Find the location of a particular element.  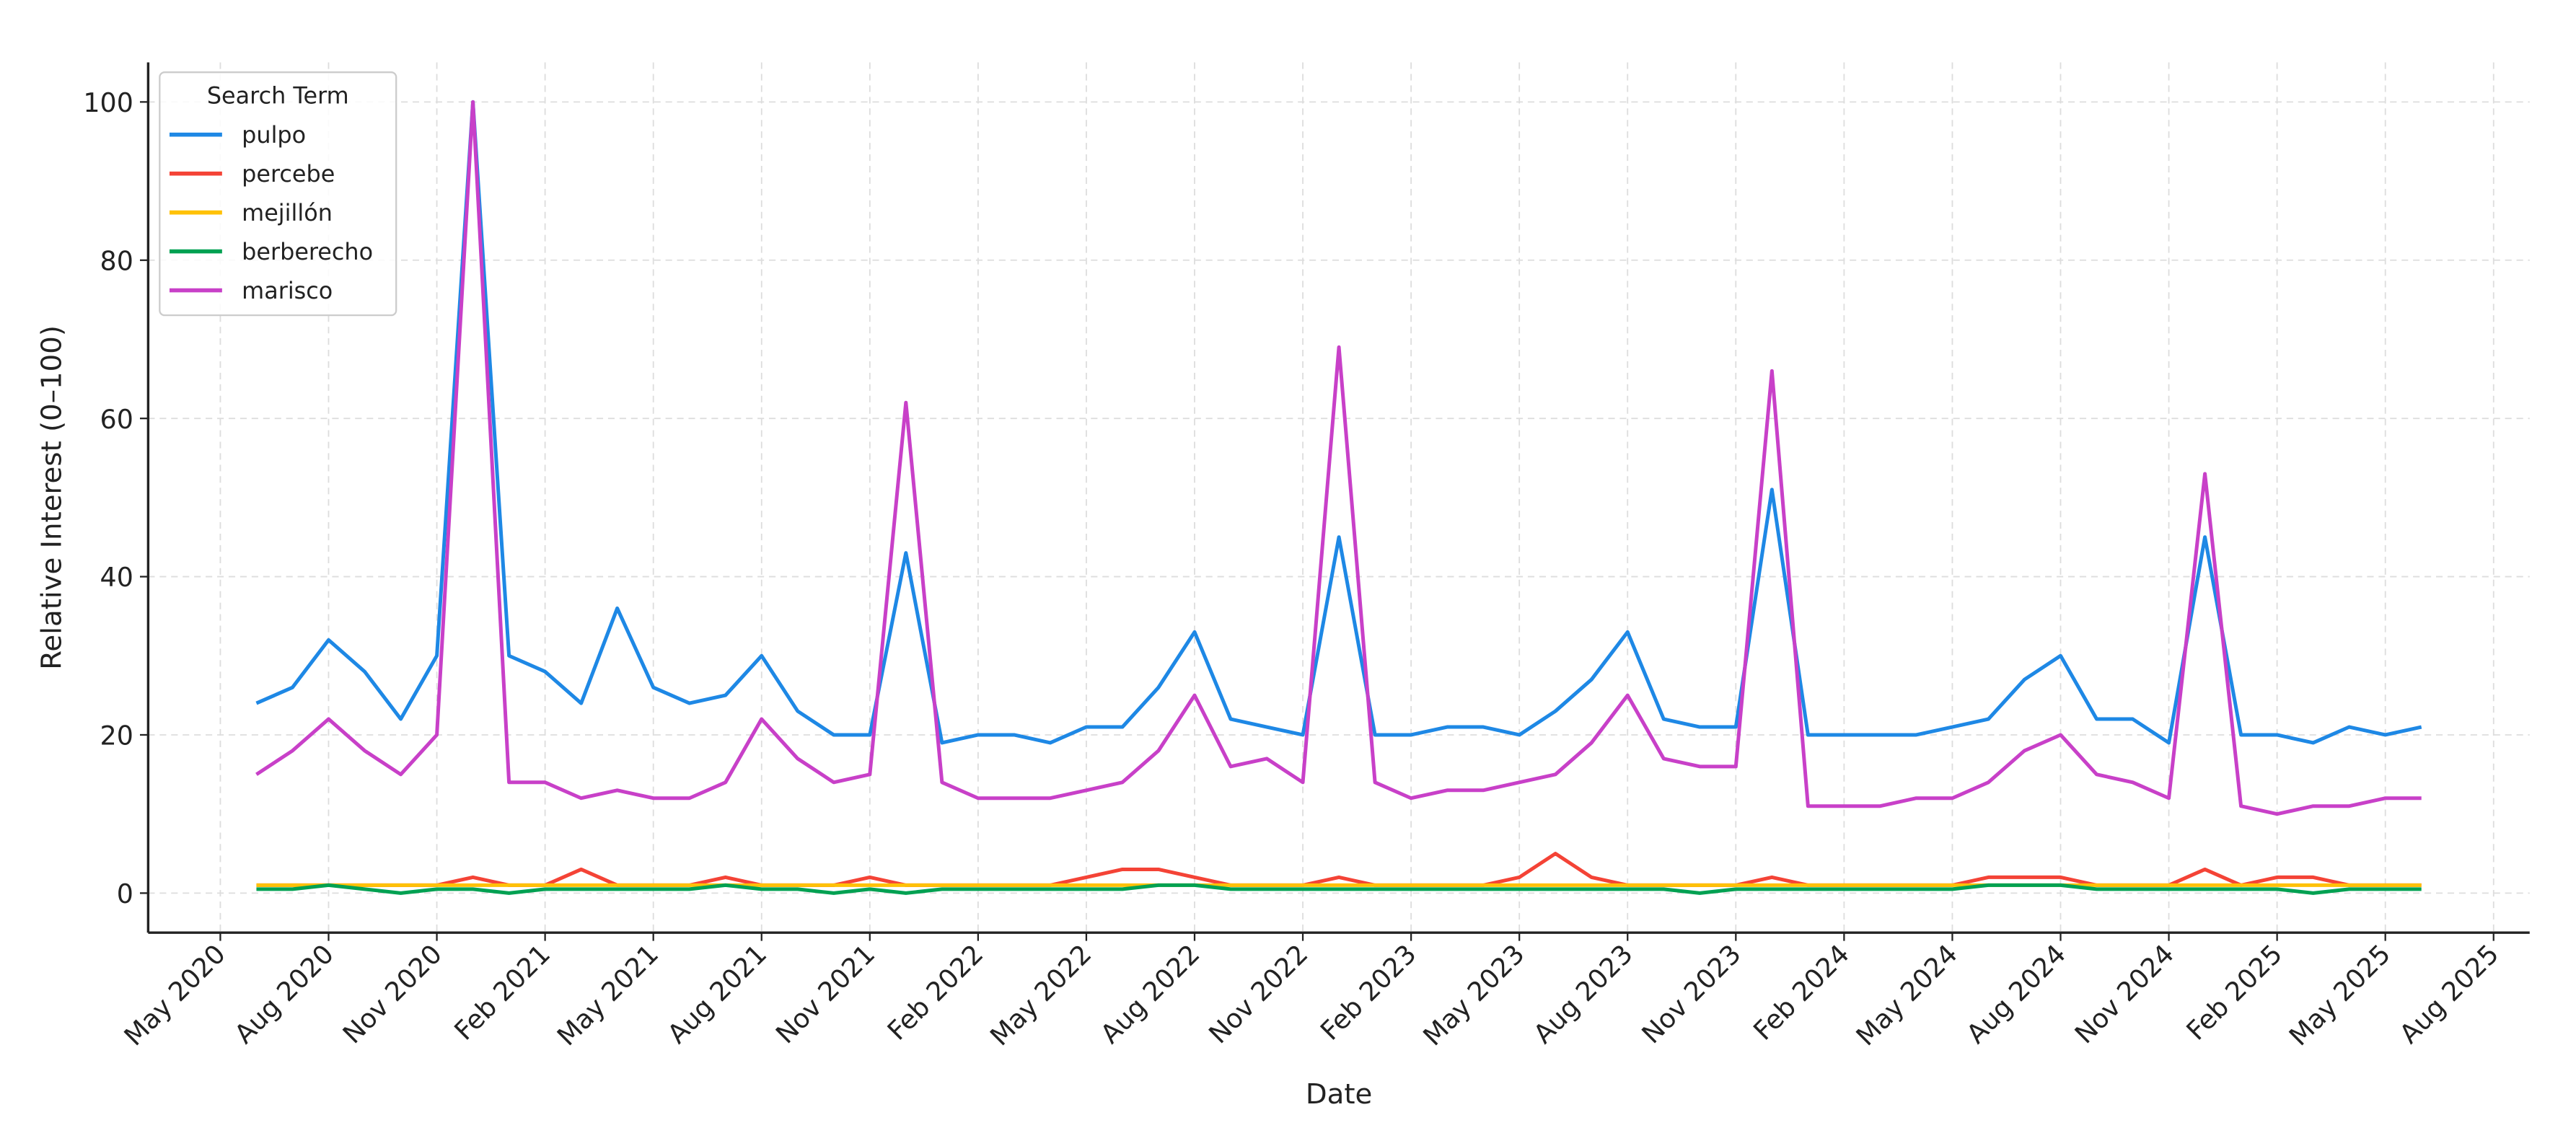

legend-label: percebe is located at coordinates (288, 174).